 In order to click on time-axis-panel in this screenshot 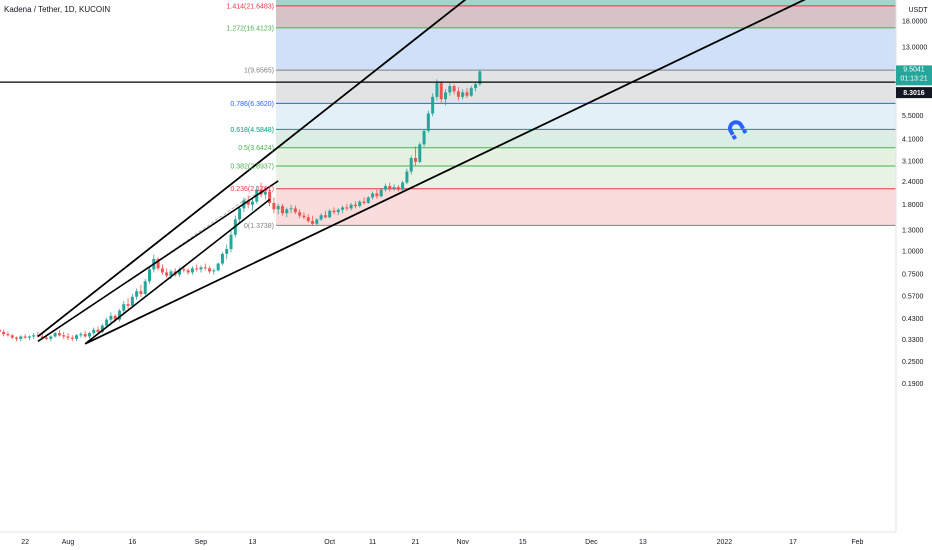, I will do `click(466, 541)`.